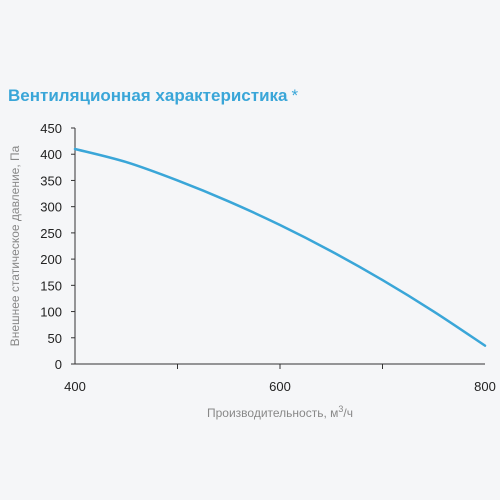  Describe the element at coordinates (51, 180) in the screenshot. I see `y-tick-label: 350` at that location.